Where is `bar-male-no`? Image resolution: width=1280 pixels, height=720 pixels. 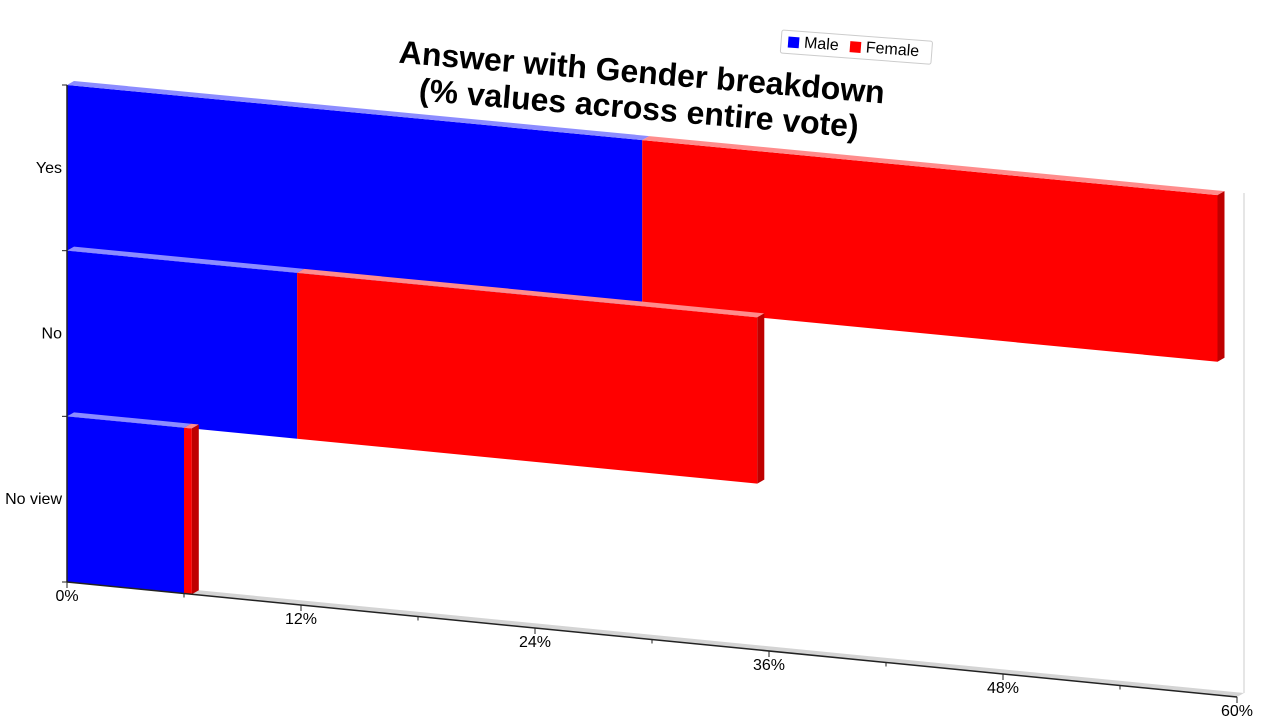
bar-male-no is located at coordinates (186, 342).